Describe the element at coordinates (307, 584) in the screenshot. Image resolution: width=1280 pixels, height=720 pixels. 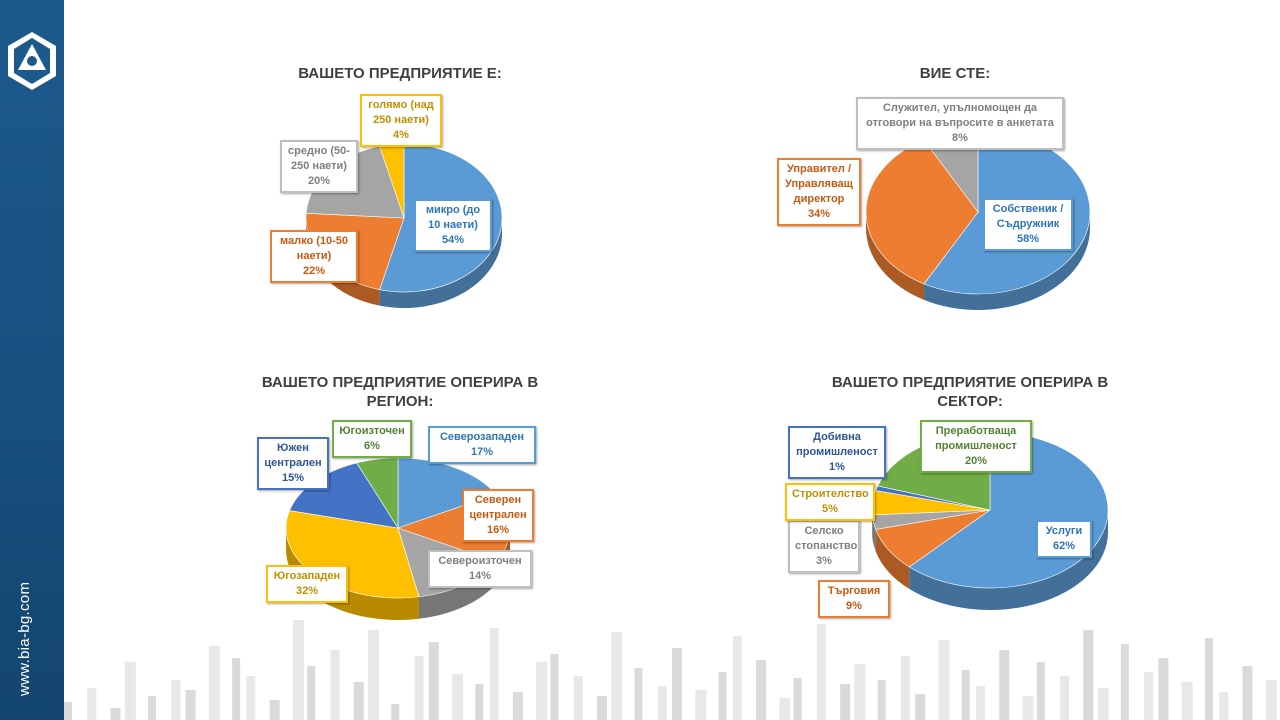
I see `data-label-southwest: Югозападен 32%` at that location.